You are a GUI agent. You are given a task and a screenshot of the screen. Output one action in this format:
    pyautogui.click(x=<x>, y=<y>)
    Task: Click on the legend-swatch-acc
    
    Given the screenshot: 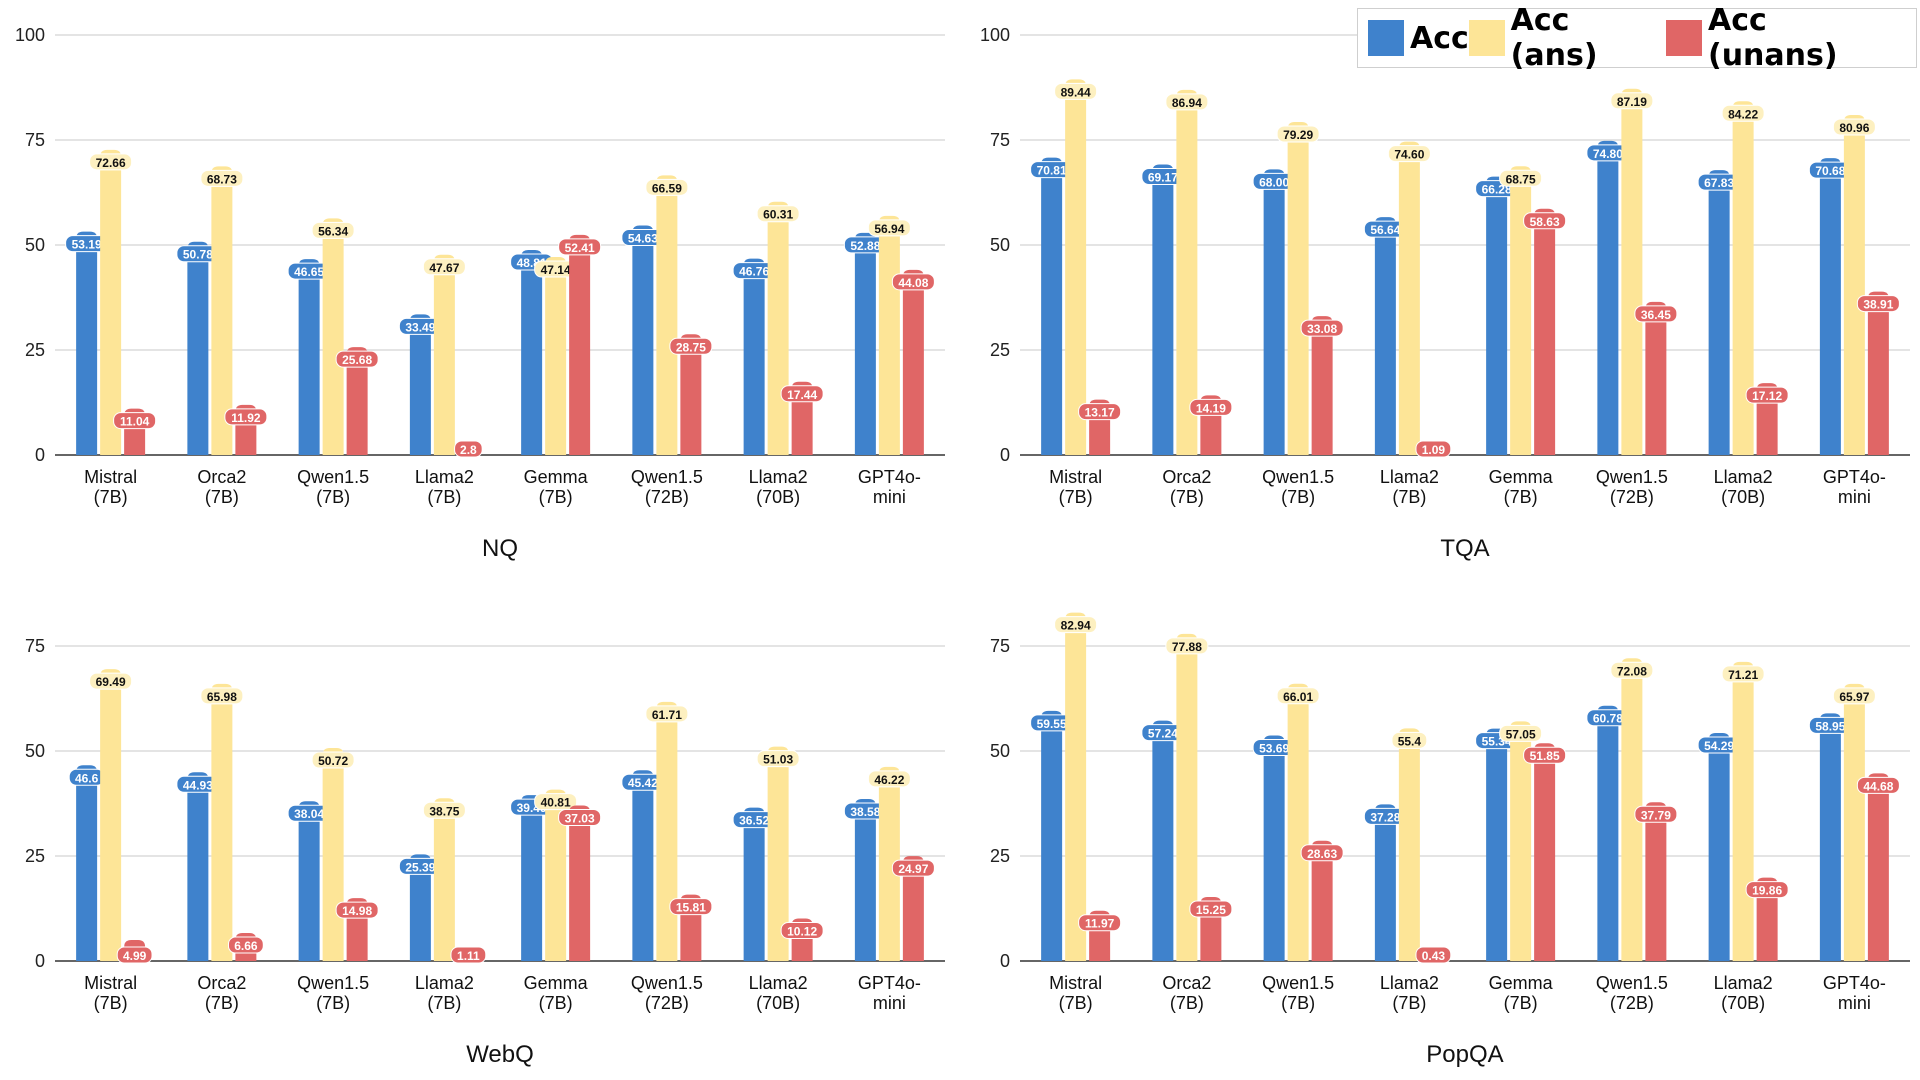 What is the action you would take?
    pyautogui.click(x=1386, y=38)
    